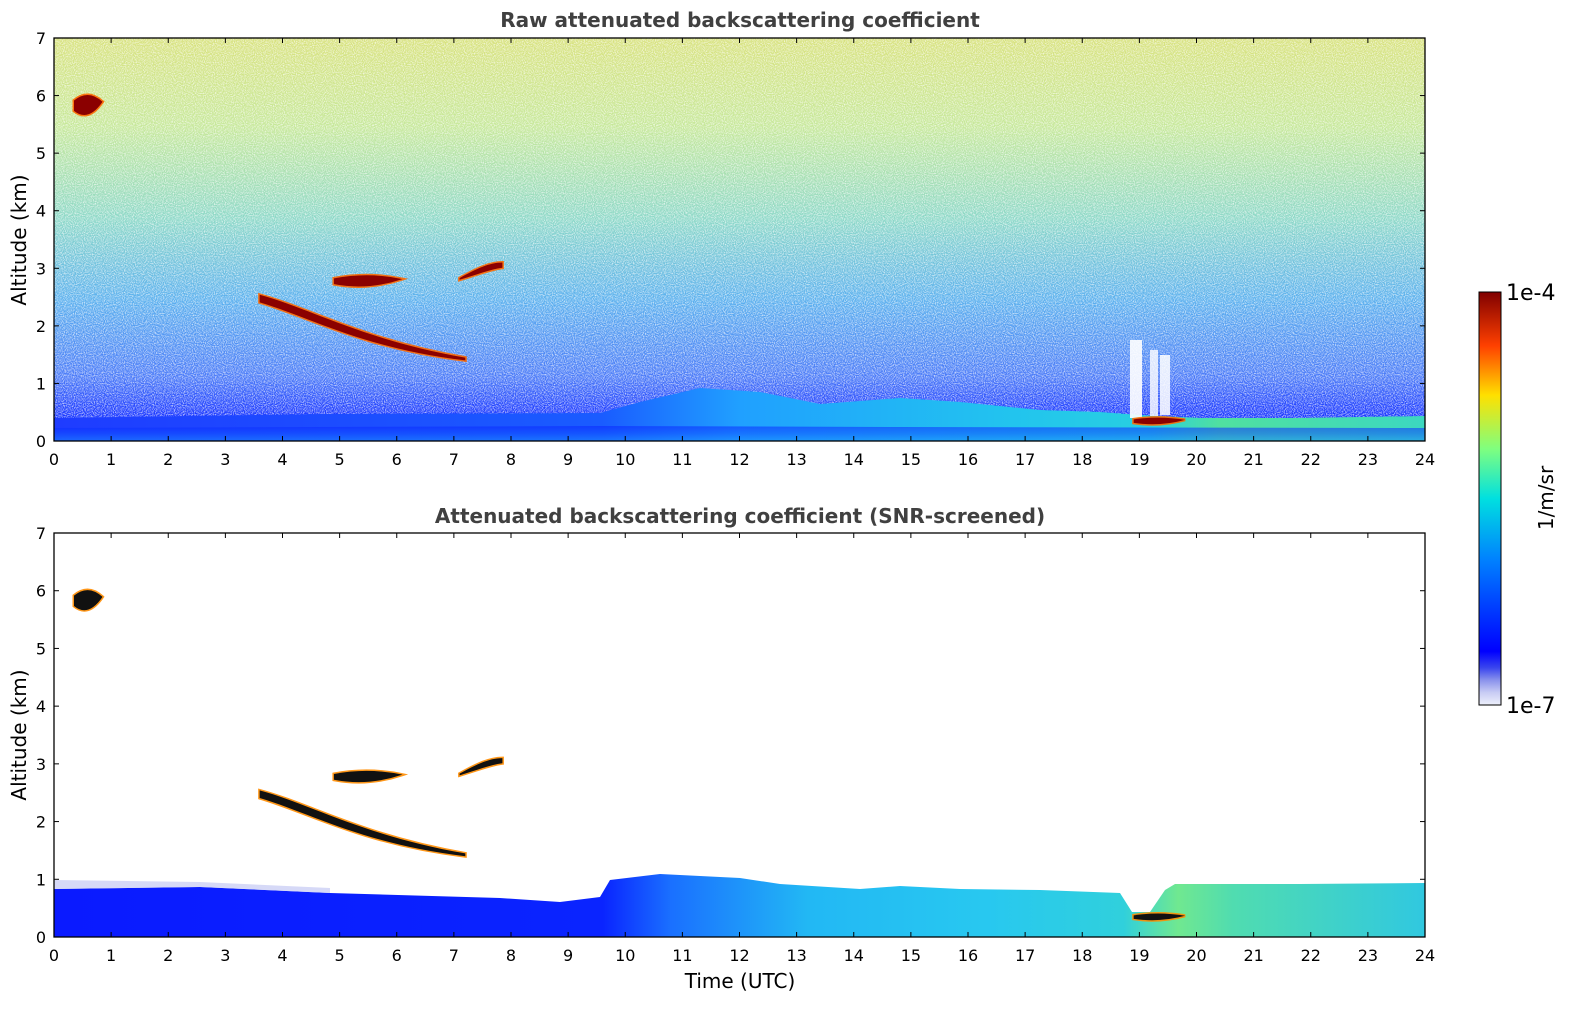 This screenshot has height=1020, width=1595. I want to click on screened-x-tick-label: 16, so click(968, 955).